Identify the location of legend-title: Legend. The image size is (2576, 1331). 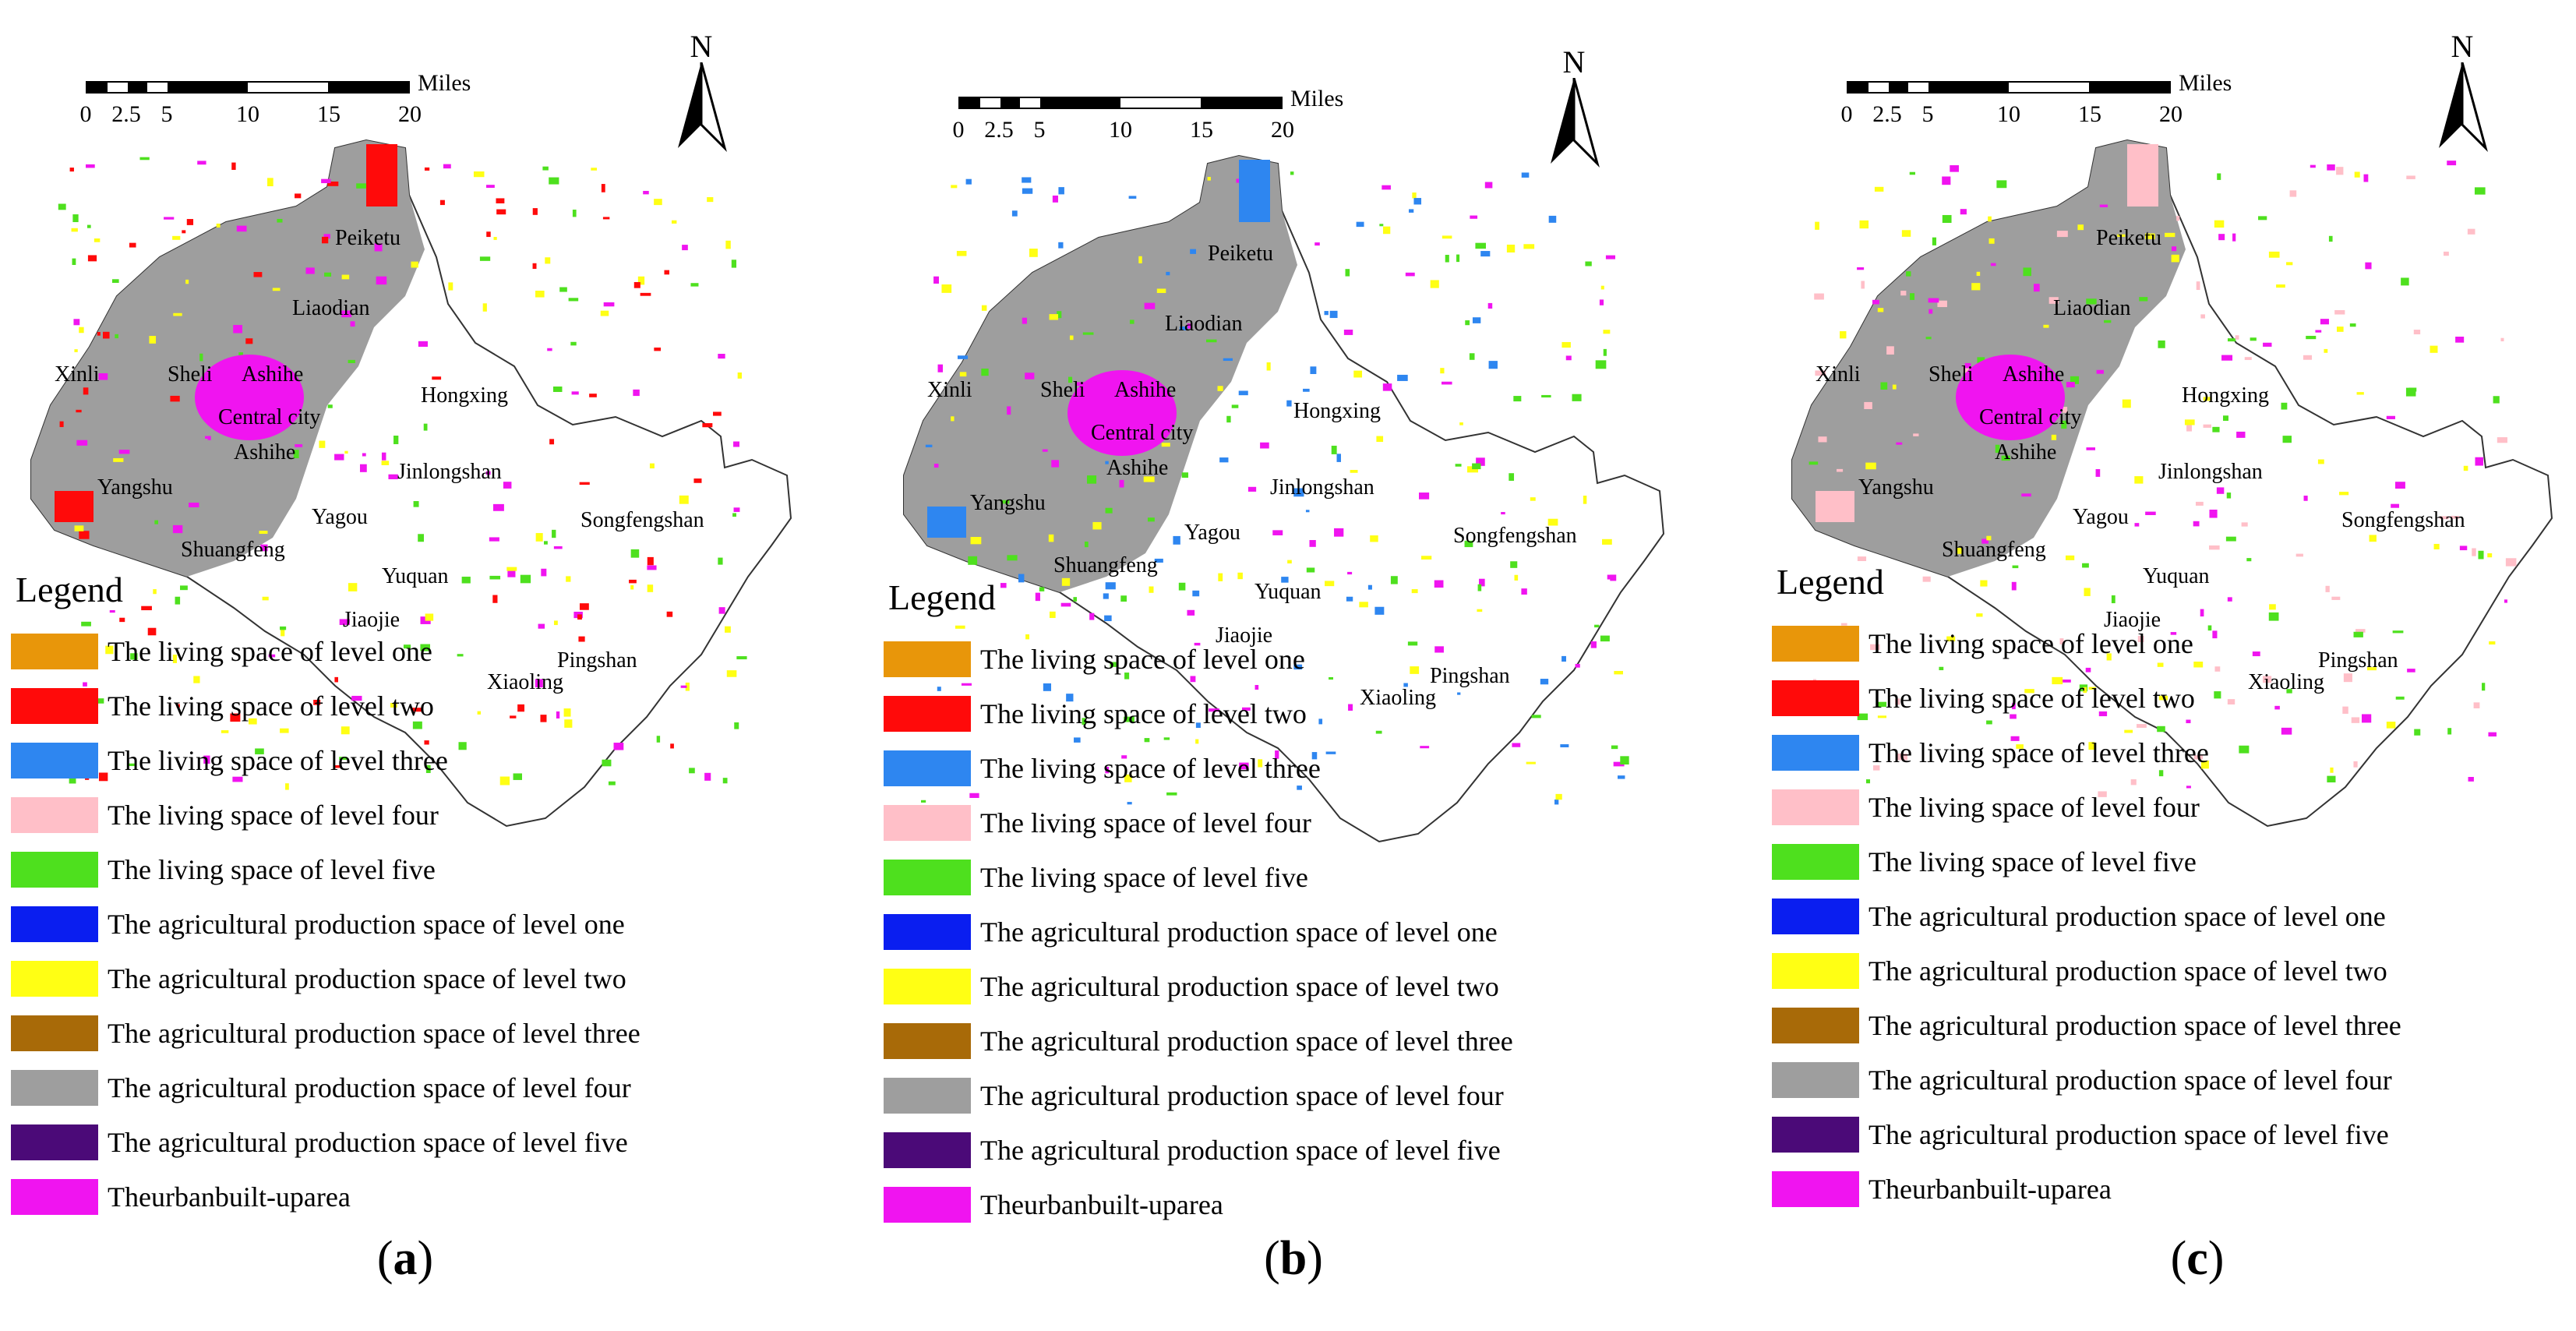
(1830, 581).